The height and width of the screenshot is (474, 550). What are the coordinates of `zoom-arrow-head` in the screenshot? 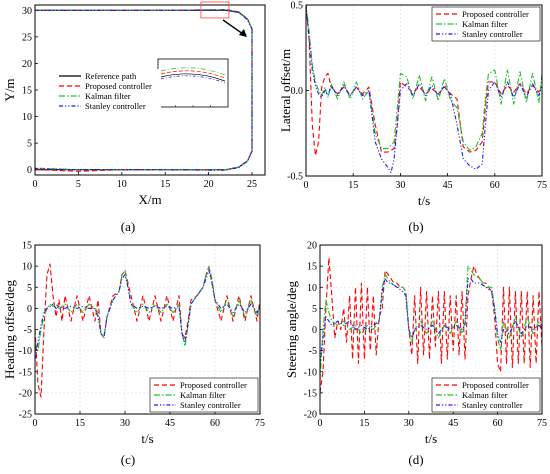 It's located at (242, 32).